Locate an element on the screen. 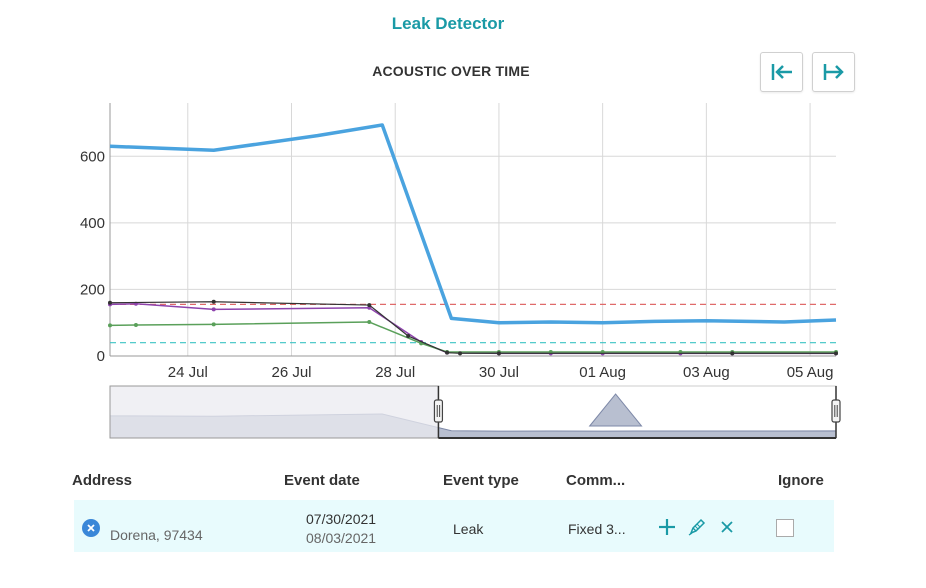 The width and height of the screenshot is (926, 588). remove-circle-icon is located at coordinates (91, 528).